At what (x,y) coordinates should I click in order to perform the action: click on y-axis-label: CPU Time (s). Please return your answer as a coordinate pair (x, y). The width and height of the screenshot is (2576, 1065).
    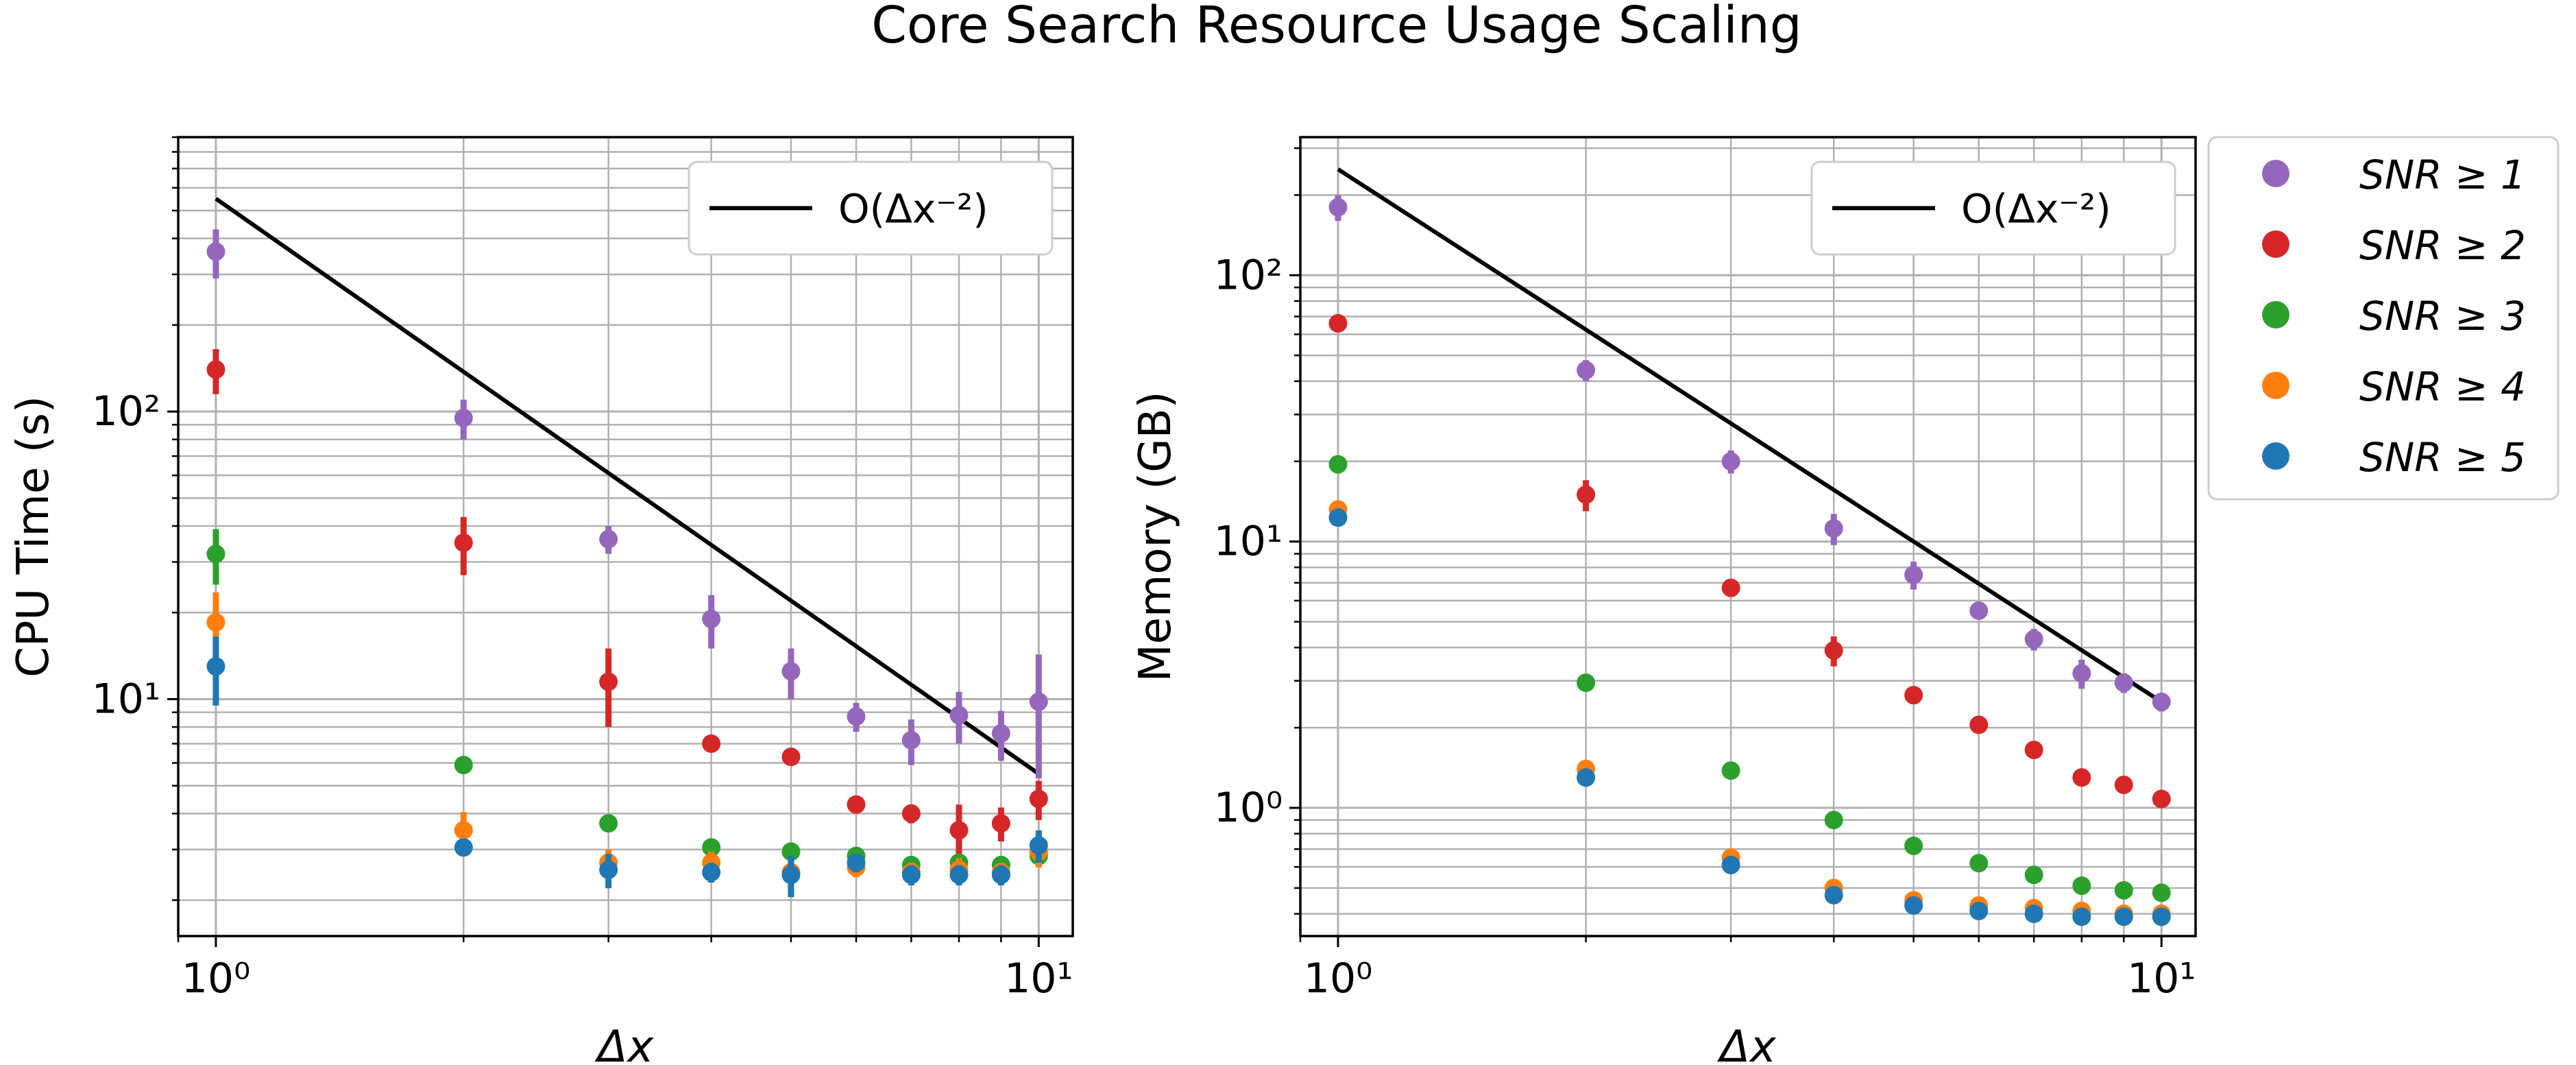
    Looking at the image, I should click on (33, 537).